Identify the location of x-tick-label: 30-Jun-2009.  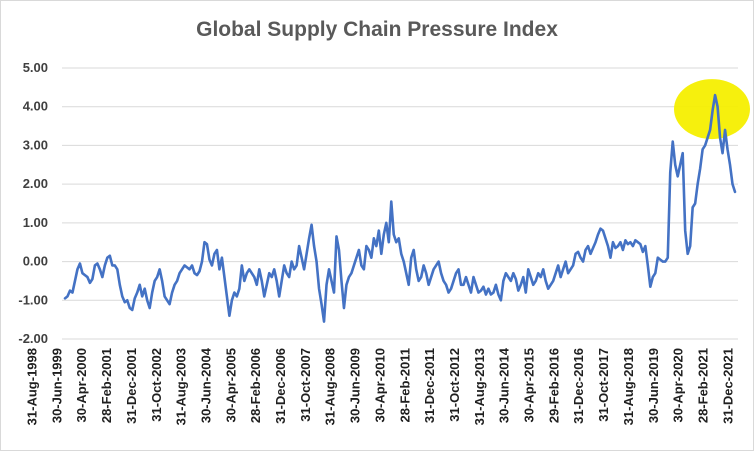
(355, 385).